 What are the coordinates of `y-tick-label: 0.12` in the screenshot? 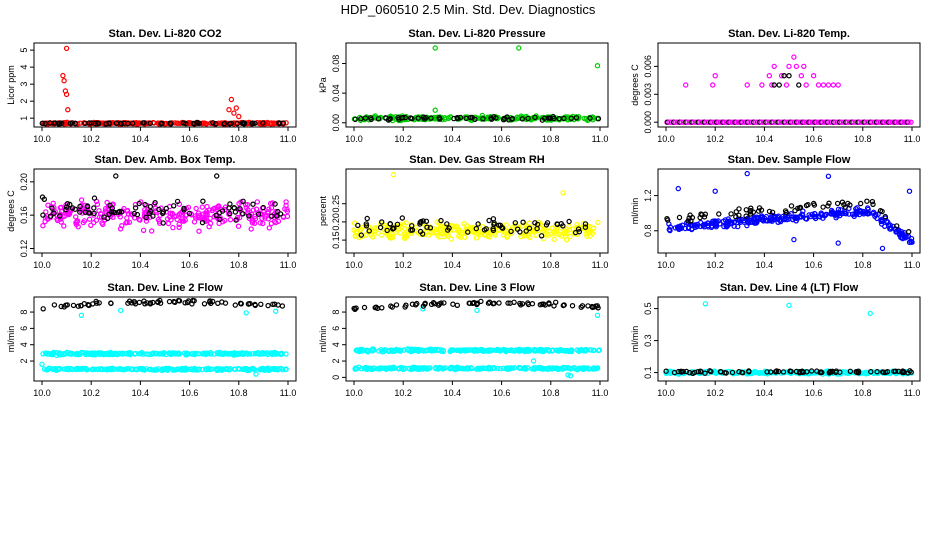 It's located at (24, 249).